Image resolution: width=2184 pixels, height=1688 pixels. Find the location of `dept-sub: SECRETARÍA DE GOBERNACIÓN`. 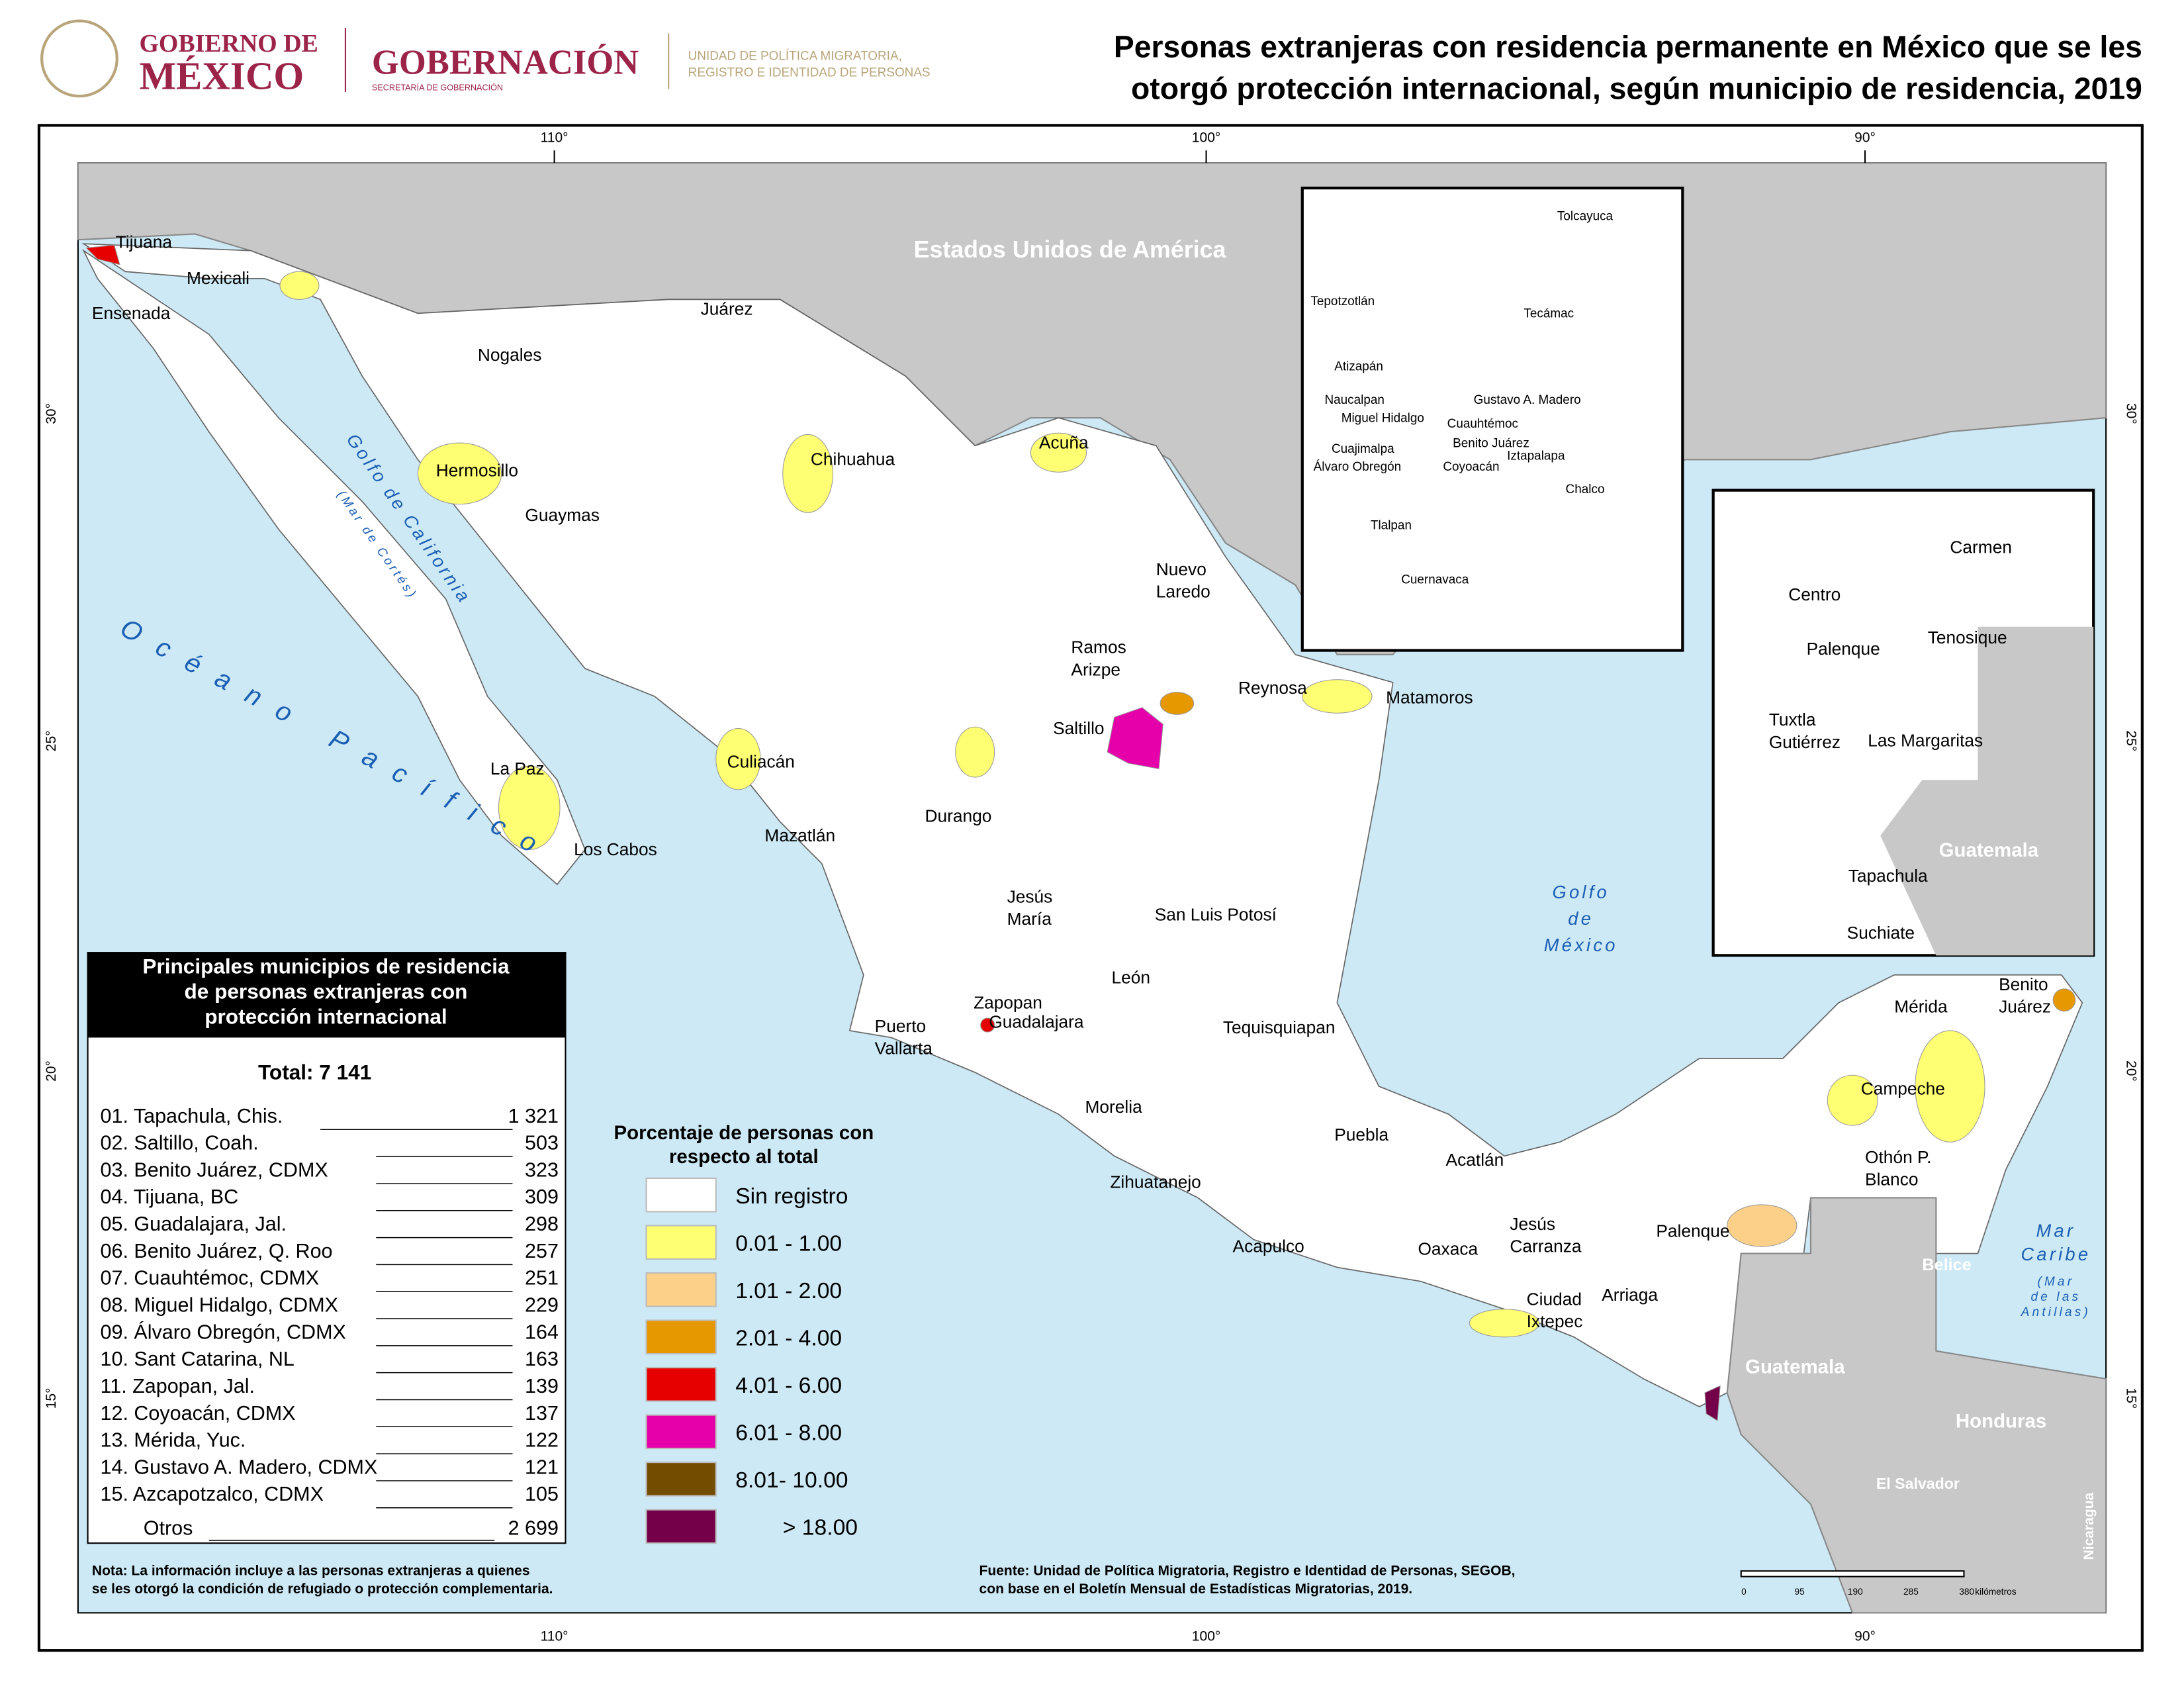

dept-sub: SECRETARÍA DE GOBERNACIÓN is located at coordinates (437, 88).